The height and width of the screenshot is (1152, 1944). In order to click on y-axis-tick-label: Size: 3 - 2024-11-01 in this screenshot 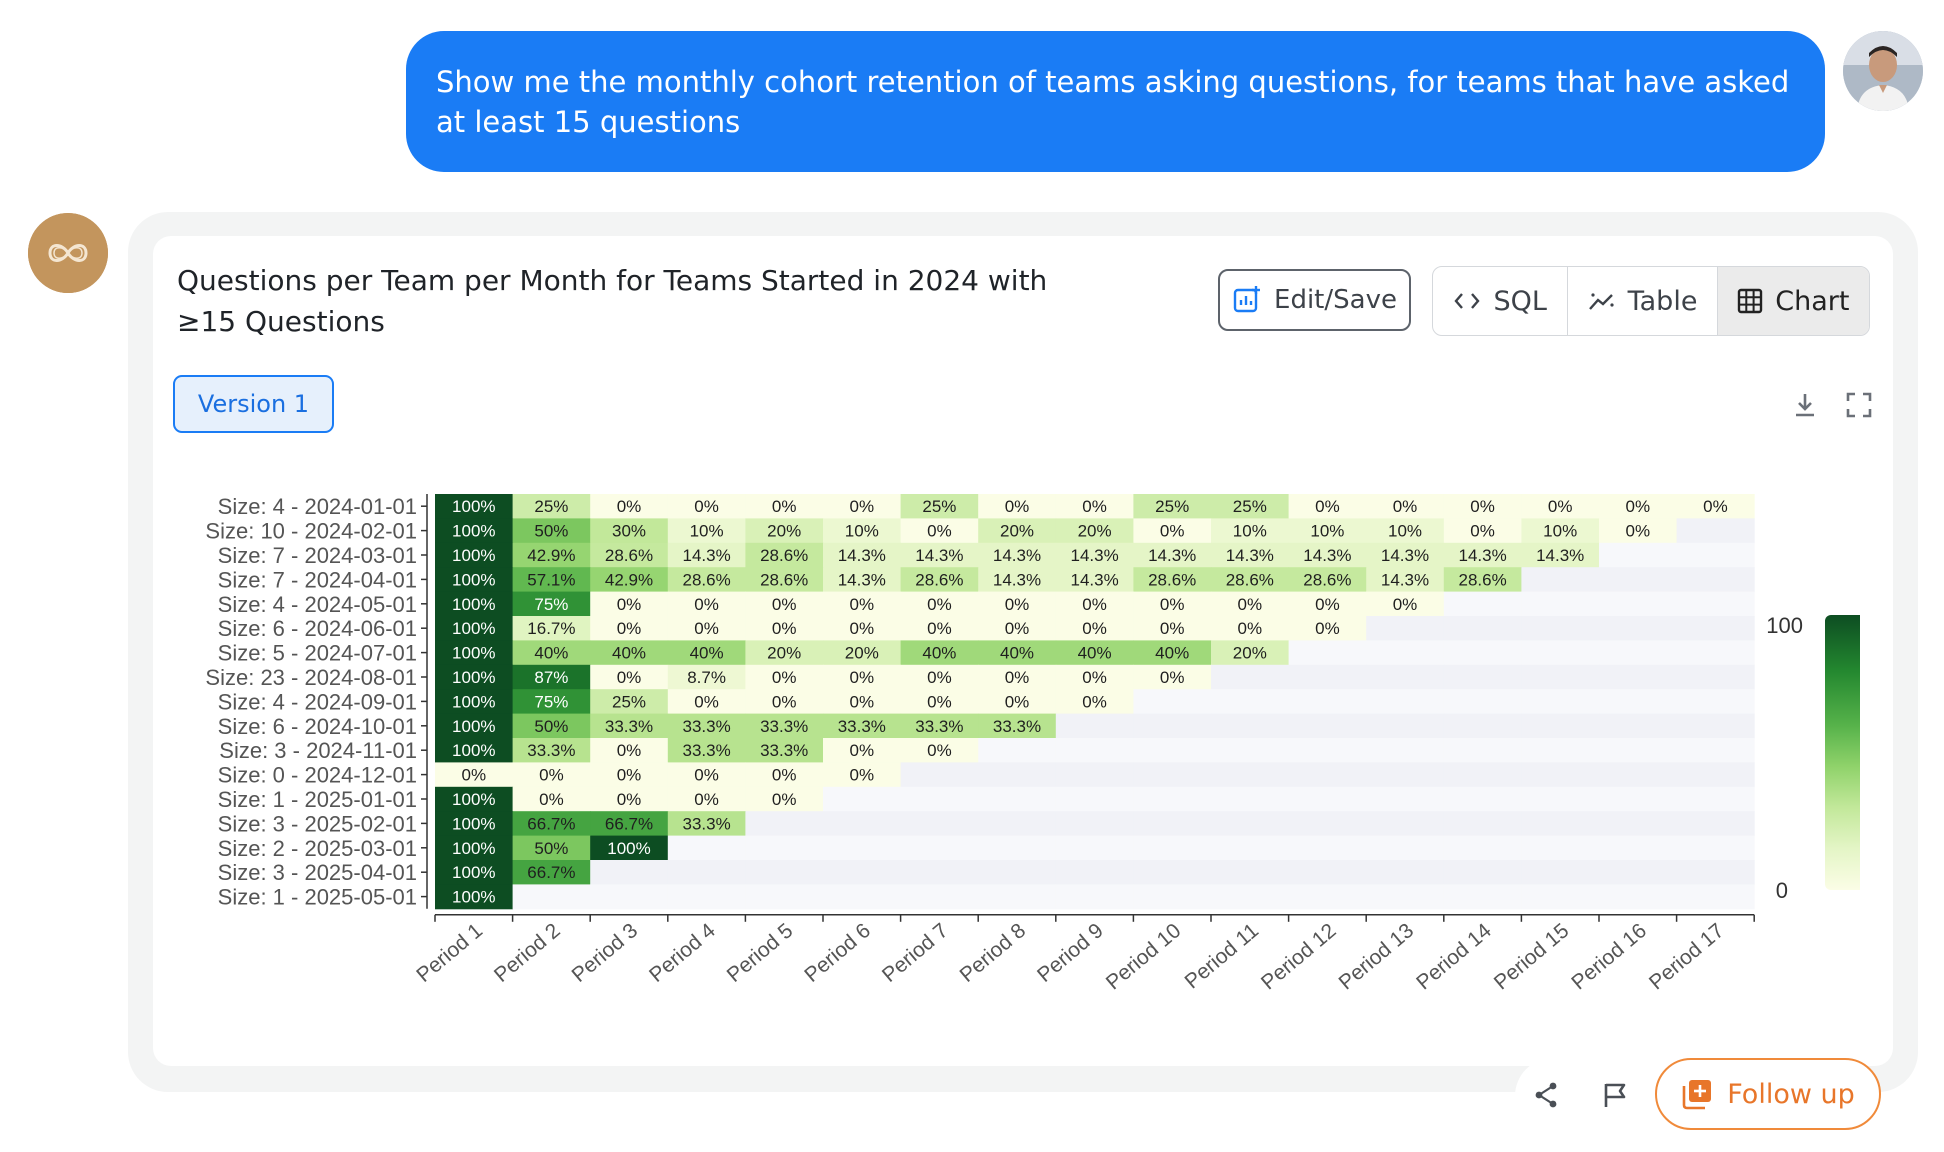, I will do `click(318, 750)`.